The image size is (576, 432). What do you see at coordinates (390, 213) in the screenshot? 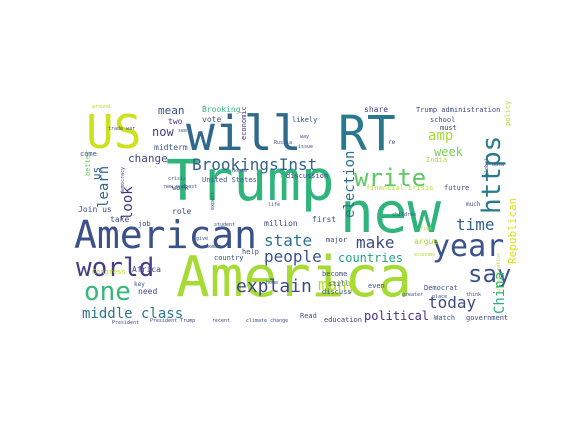
I see `word-new: new` at bounding box center [390, 213].